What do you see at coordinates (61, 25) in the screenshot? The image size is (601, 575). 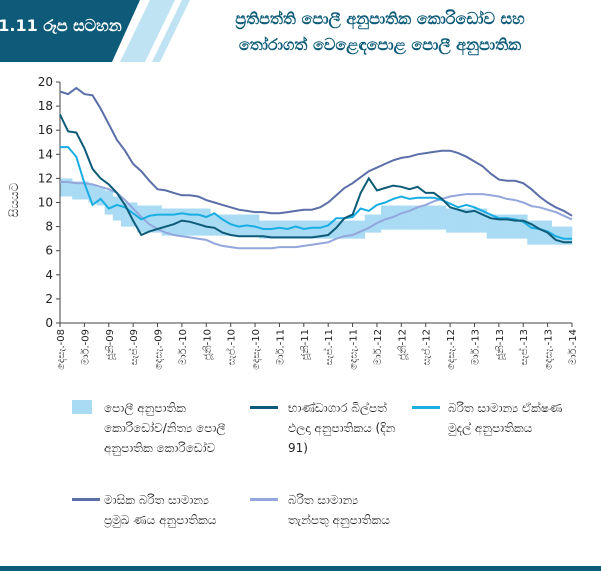 I see `chart-number: 1.11 රූප සටහන` at bounding box center [61, 25].